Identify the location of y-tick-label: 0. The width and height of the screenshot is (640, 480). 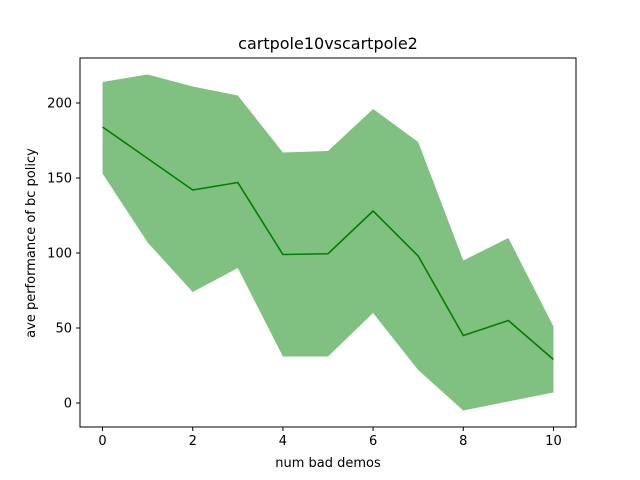
(68, 404).